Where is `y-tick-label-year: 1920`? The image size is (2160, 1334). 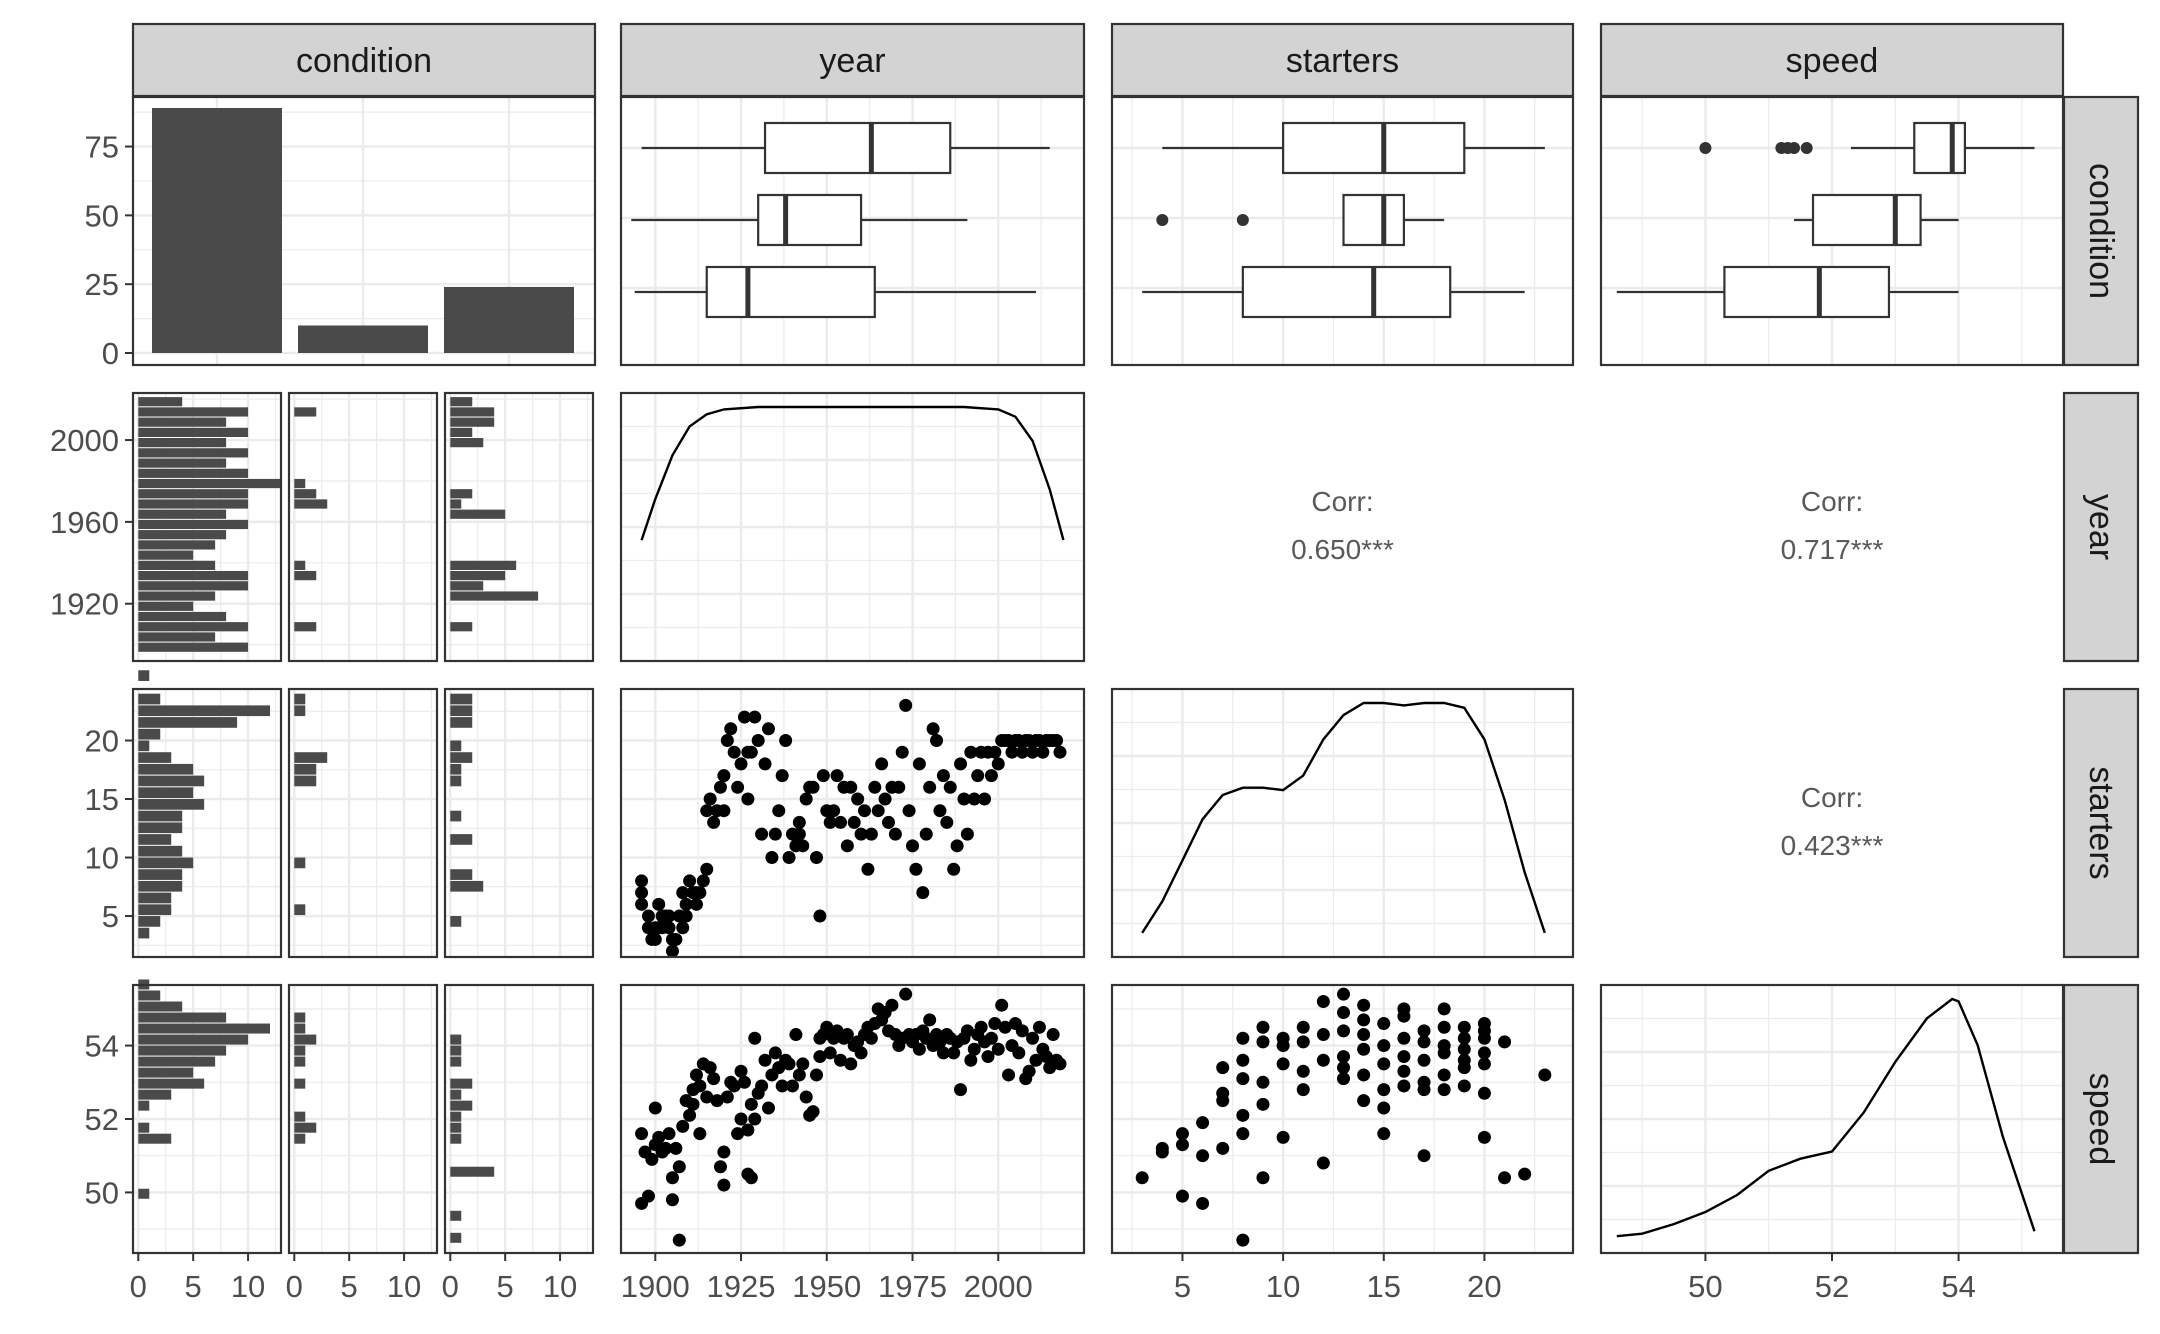 y-tick-label-year: 1920 is located at coordinates (84, 604).